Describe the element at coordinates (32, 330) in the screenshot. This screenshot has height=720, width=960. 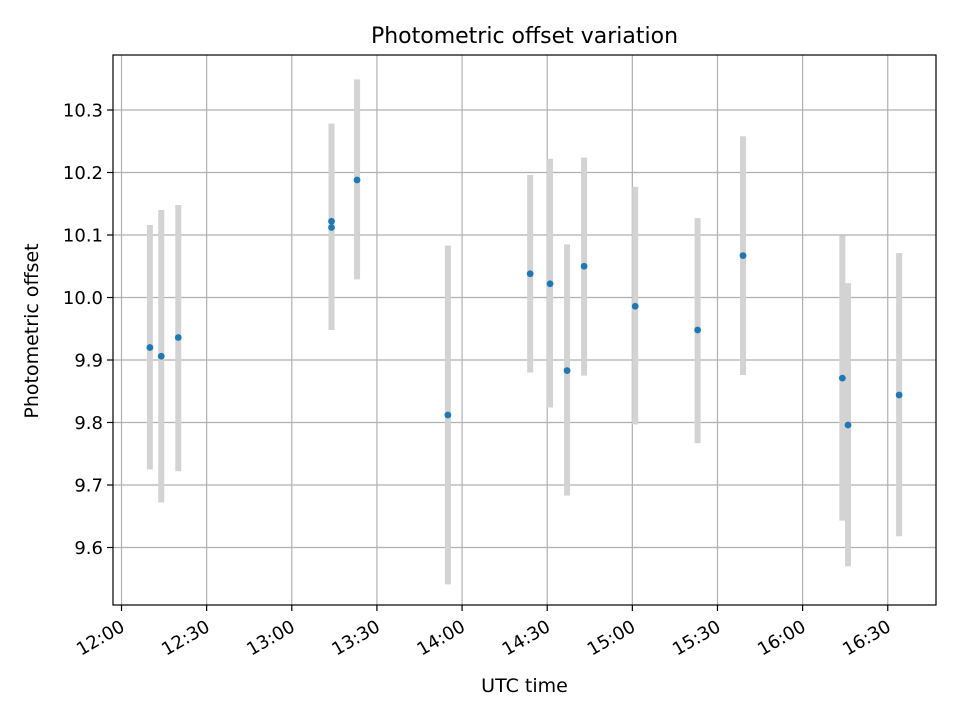
I see `y-axis-label: Photometric offset` at that location.